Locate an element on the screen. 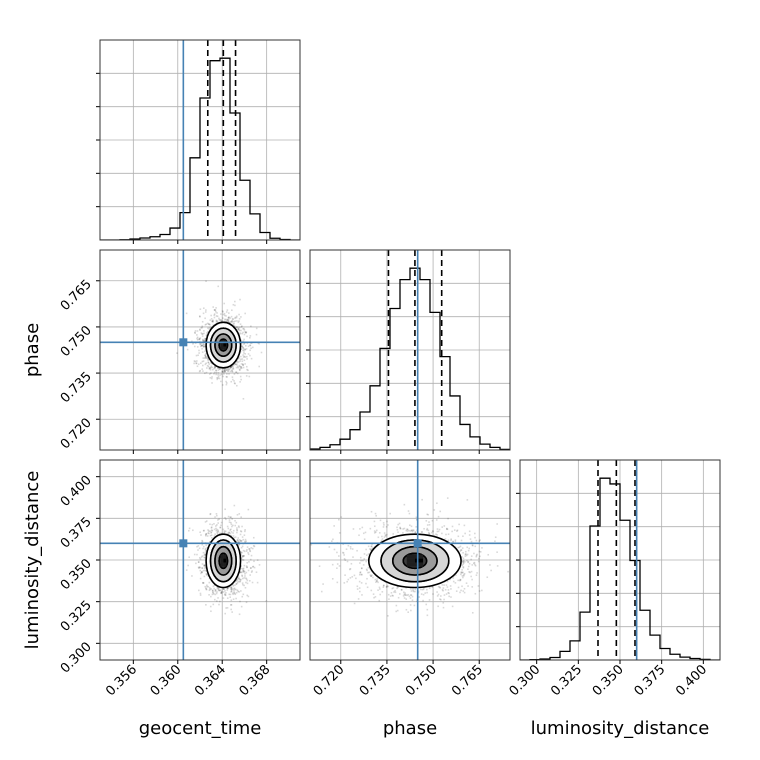 This screenshot has height=760, width=760. y-tick-label: 0.735 is located at coordinates (76, 387).